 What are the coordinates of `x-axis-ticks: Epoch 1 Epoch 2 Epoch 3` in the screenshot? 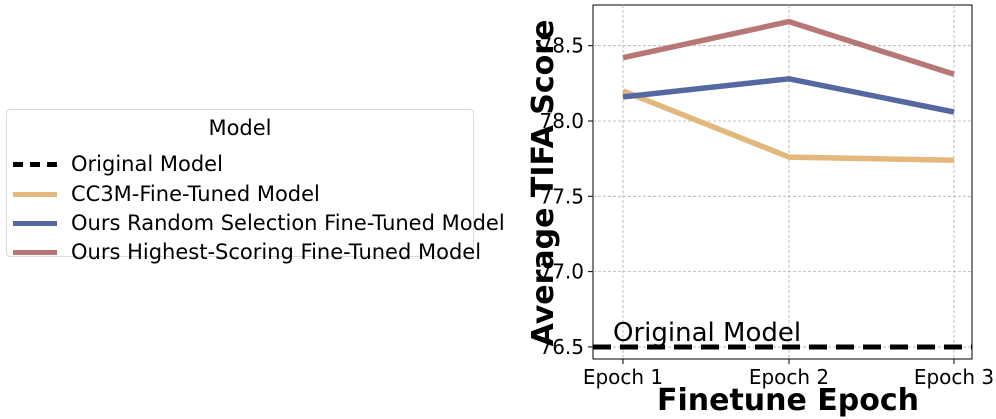 It's located at (788, 374).